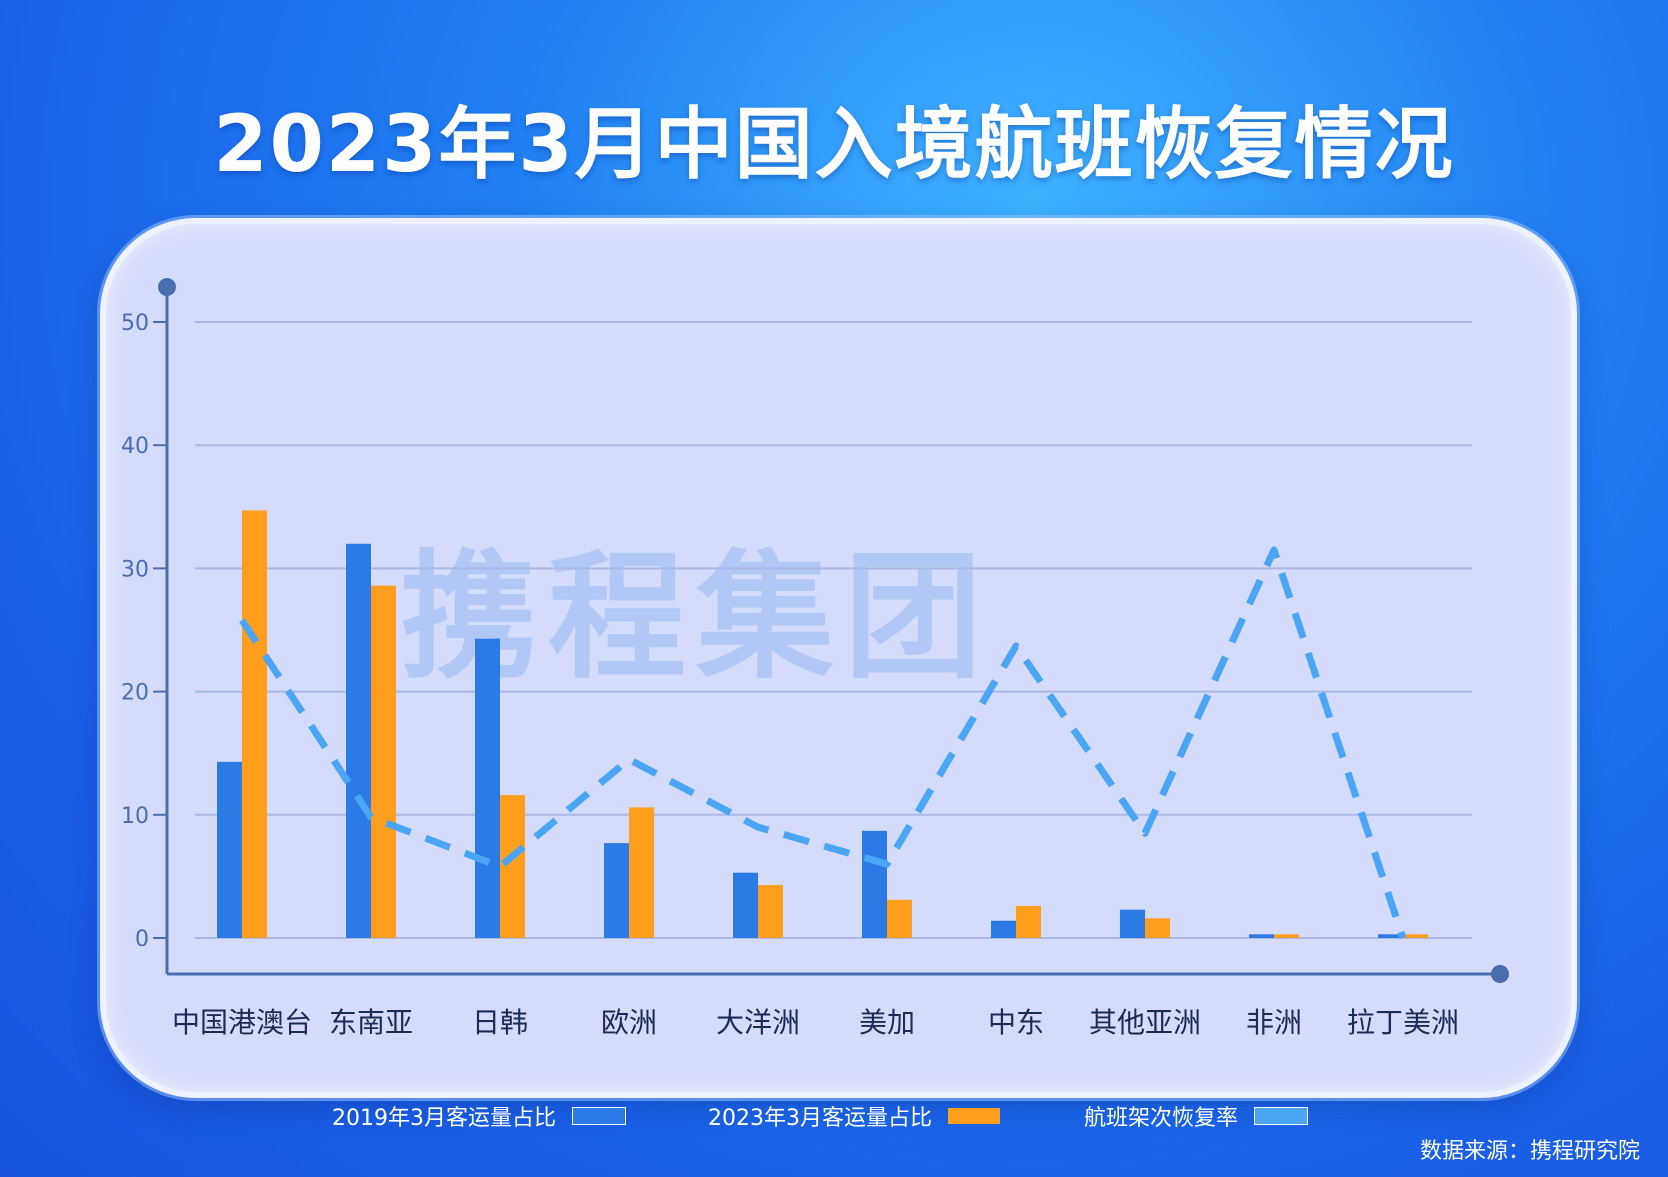 This screenshot has height=1177, width=1668. What do you see at coordinates (1016, 1022) in the screenshot?
I see `x-tick-label: 中东` at bounding box center [1016, 1022].